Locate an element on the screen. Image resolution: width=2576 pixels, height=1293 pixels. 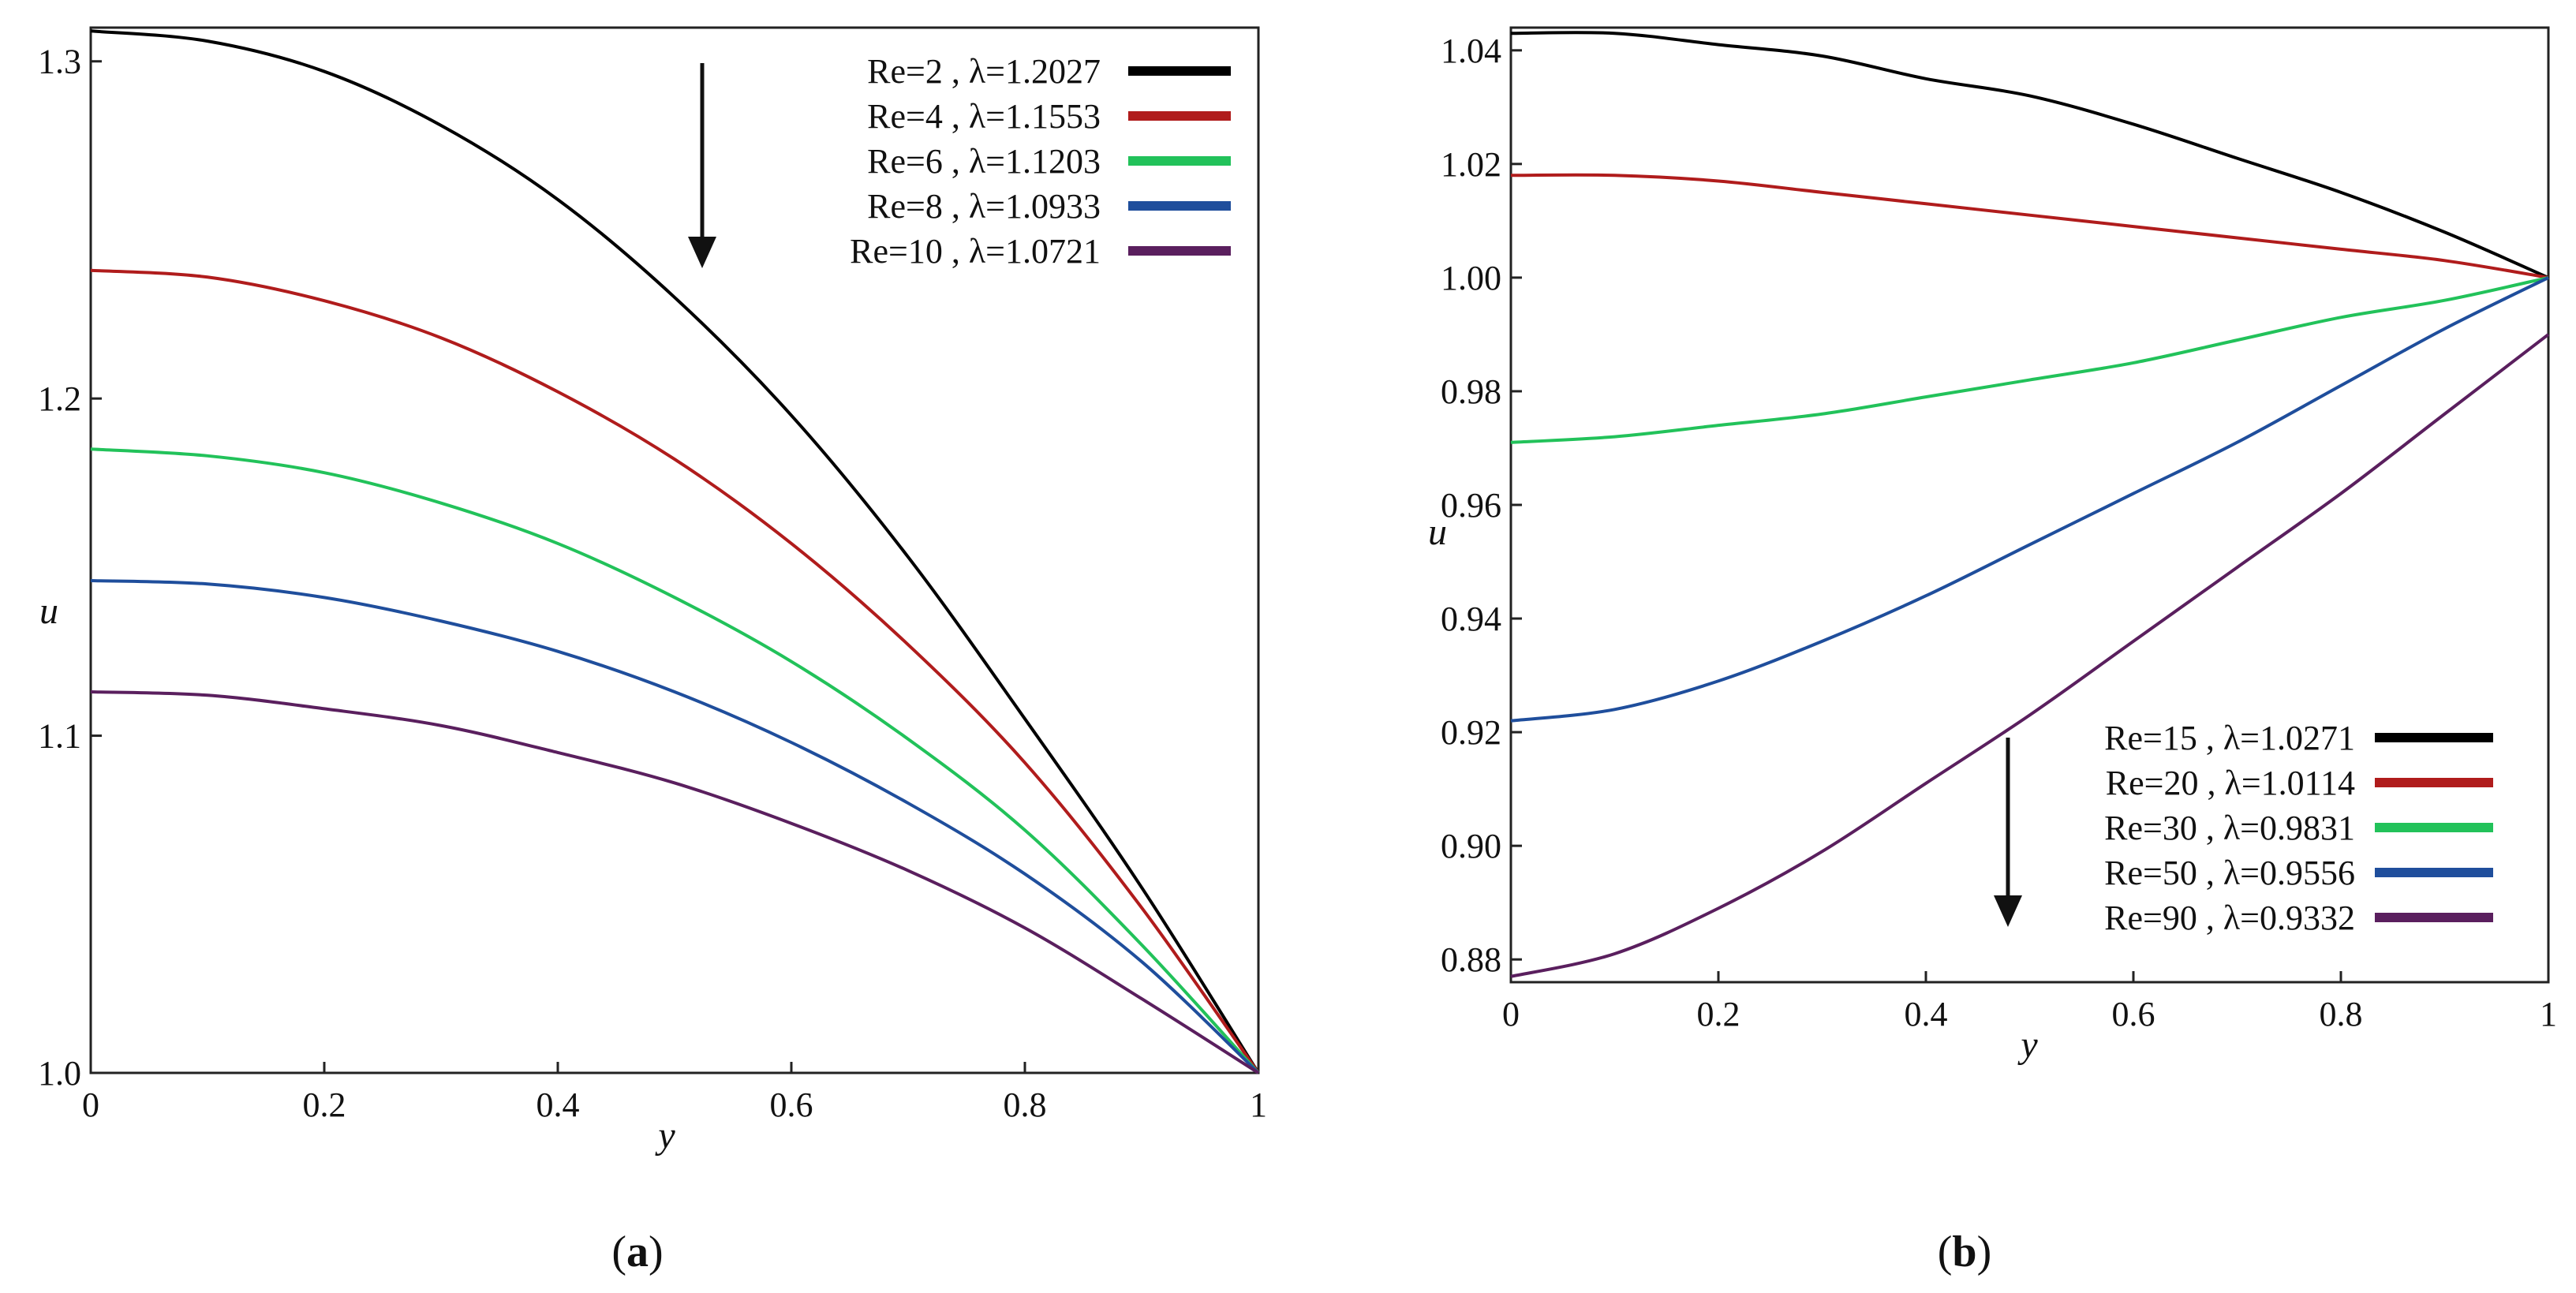
y-tick-label: 0.90 is located at coordinates (1471, 846).